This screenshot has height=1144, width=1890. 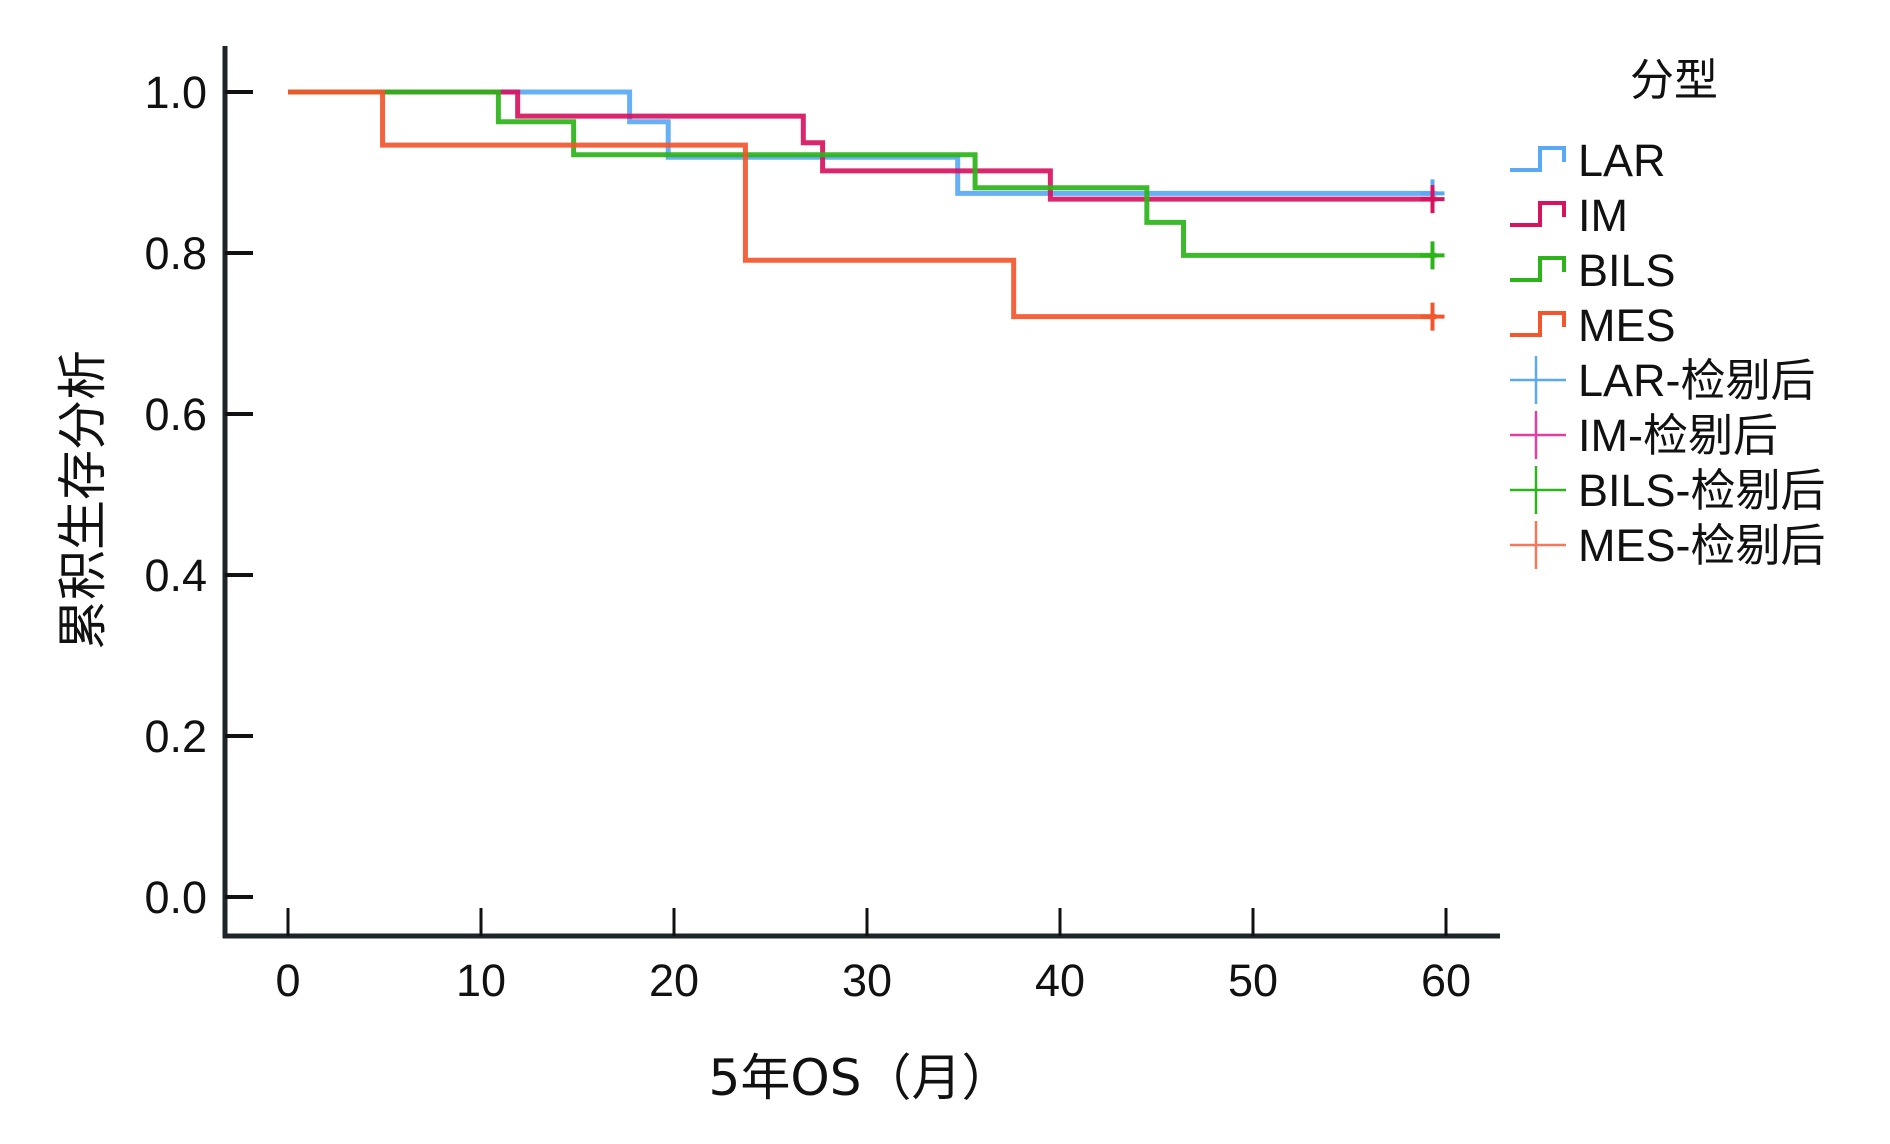 What do you see at coordinates (1432, 199) in the screenshot?
I see `censor-mark-im` at bounding box center [1432, 199].